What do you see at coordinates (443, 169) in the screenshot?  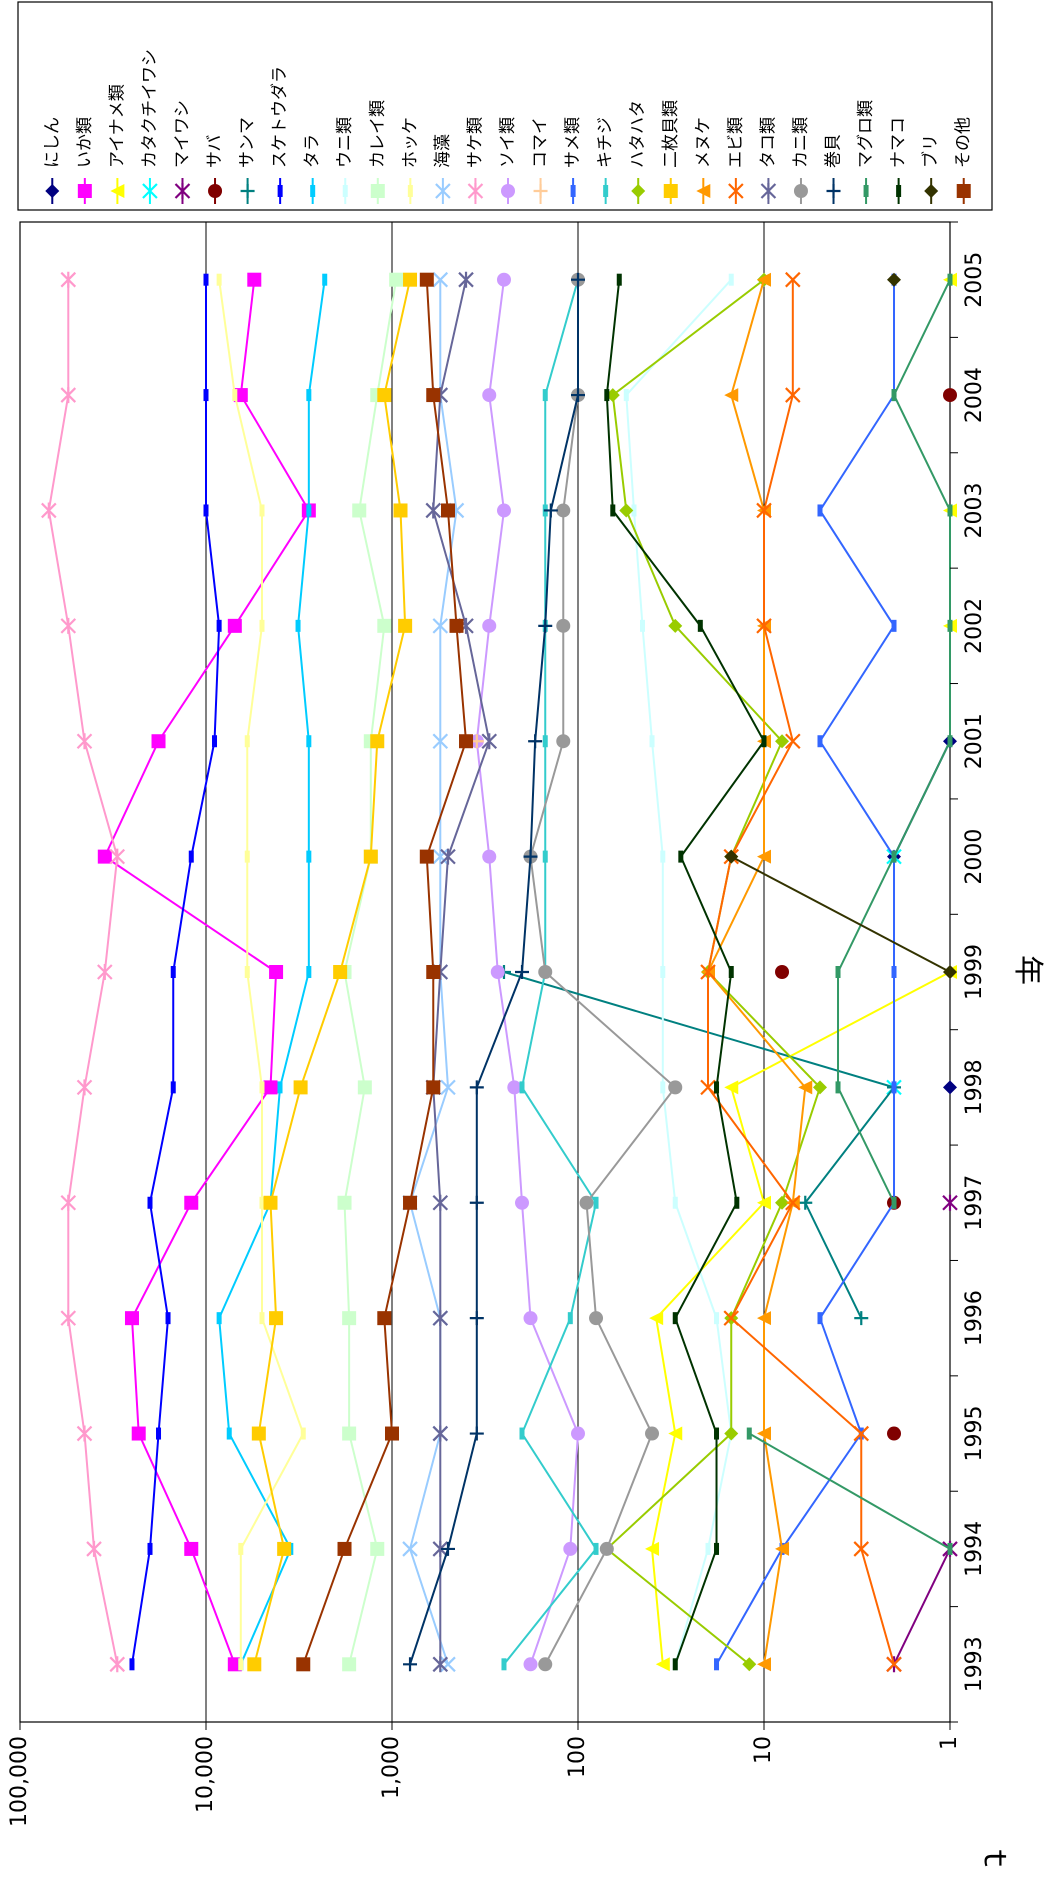 I see `legend-item: 海藻` at bounding box center [443, 169].